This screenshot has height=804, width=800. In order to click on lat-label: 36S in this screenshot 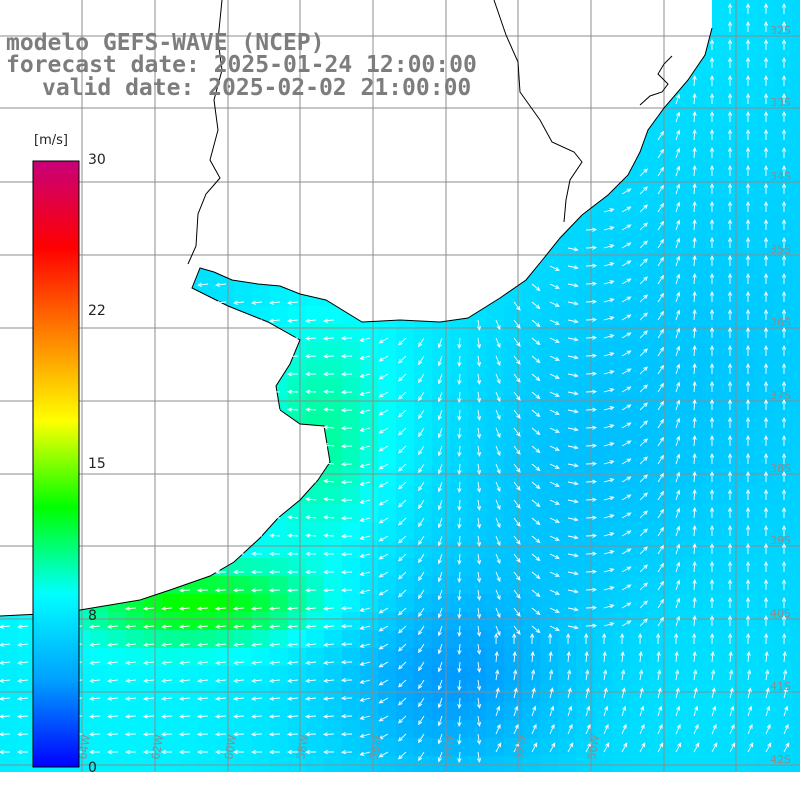, I will do `click(780, 322)`.